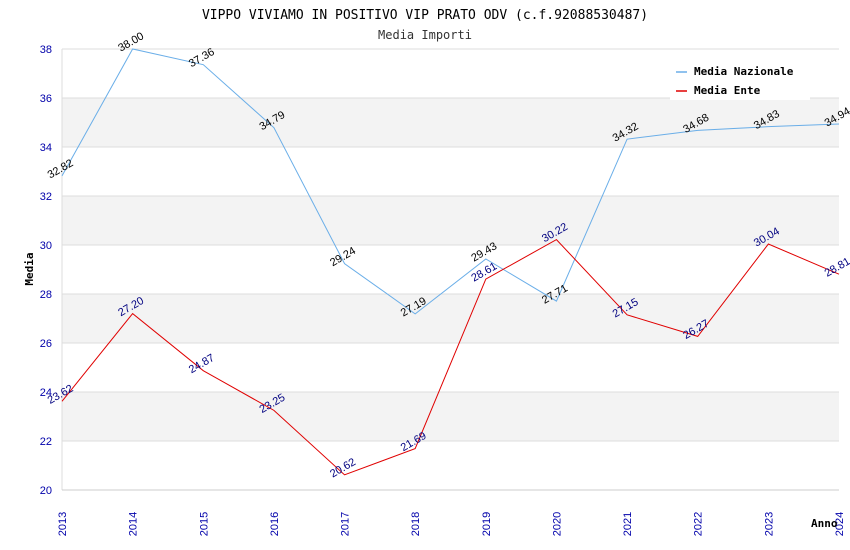 The width and height of the screenshot is (850, 550). I want to click on legend: Media Nazionale Media Ente, so click(740, 80).